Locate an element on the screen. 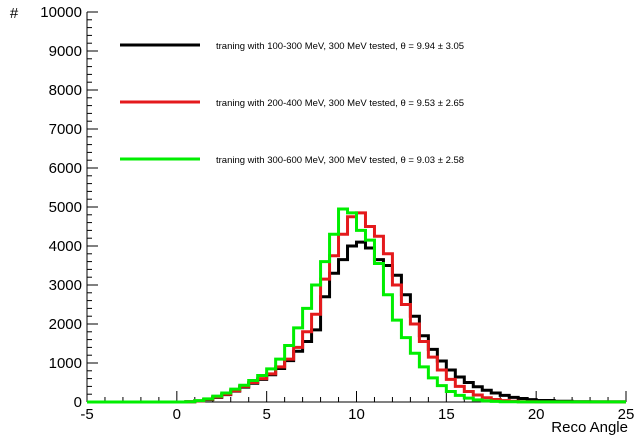 This screenshot has width=637, height=438. y-tick-label: 0 is located at coordinates (78, 402).